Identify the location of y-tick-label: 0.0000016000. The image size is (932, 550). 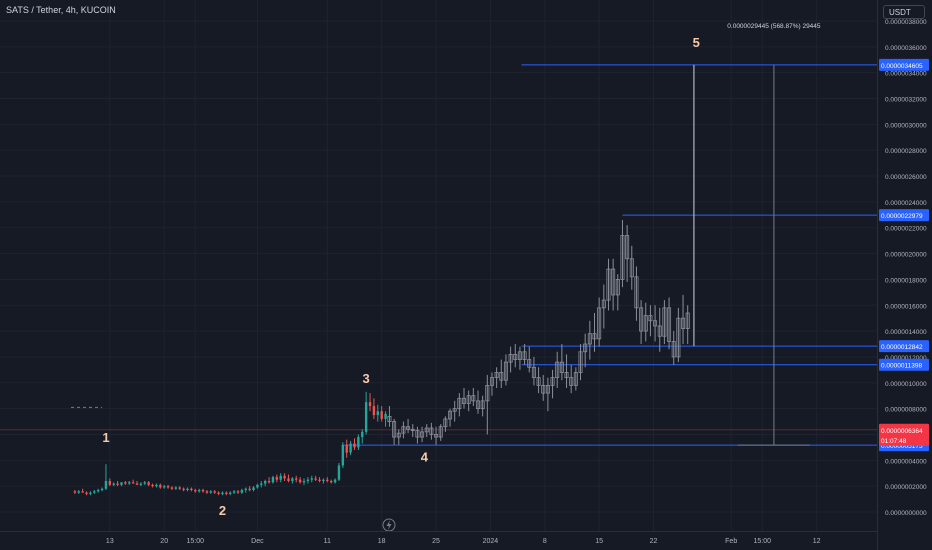
(906, 306).